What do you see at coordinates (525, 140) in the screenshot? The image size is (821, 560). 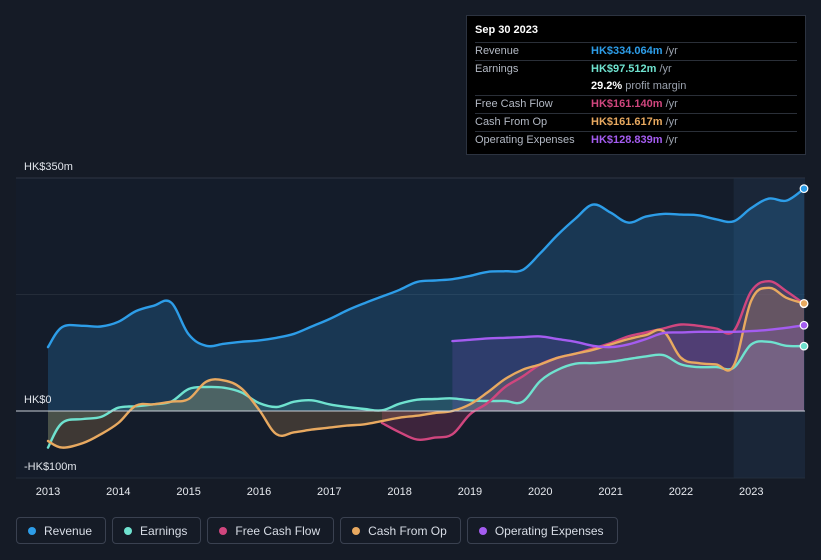 I see `tooltip-label: Operating Expenses` at bounding box center [525, 140].